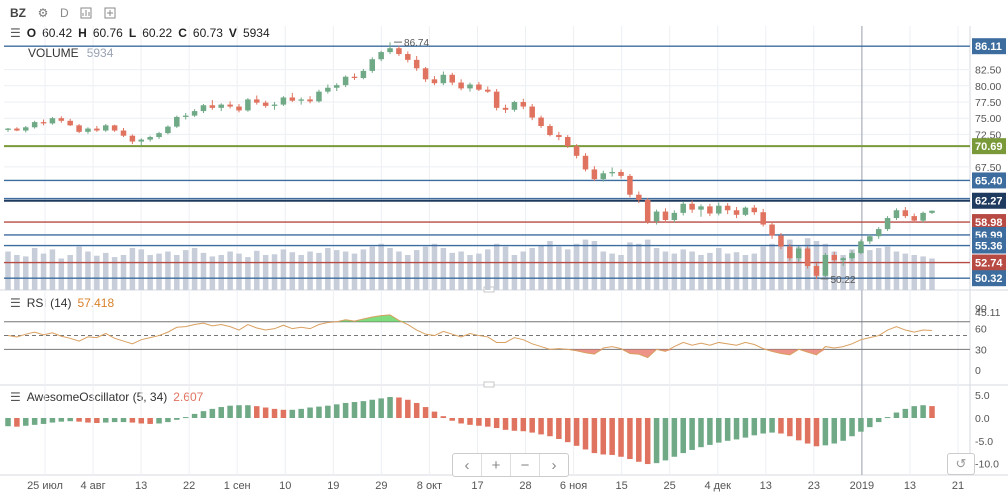  I want to click on x-tick-label: 28, so click(525, 486).